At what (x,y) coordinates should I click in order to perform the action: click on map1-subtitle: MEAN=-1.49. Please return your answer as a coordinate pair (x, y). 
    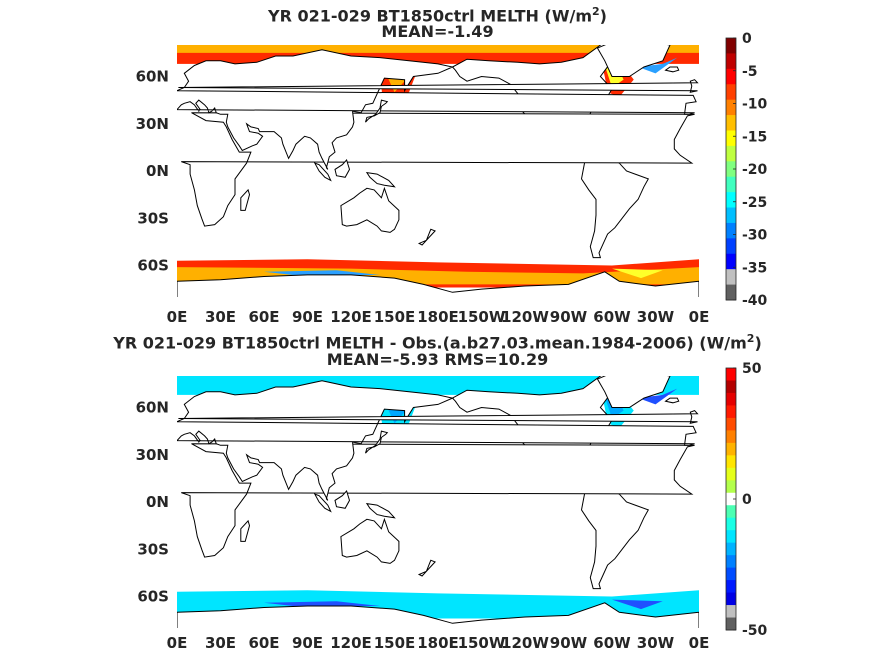
    Looking at the image, I should click on (437, 31).